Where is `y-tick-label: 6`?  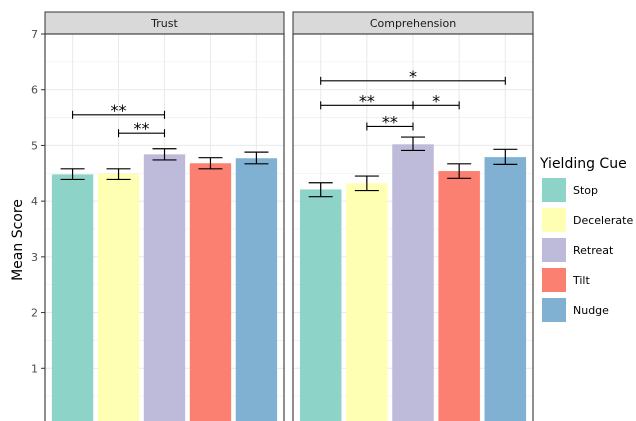
y-tick-label: 6 is located at coordinates (34, 90).